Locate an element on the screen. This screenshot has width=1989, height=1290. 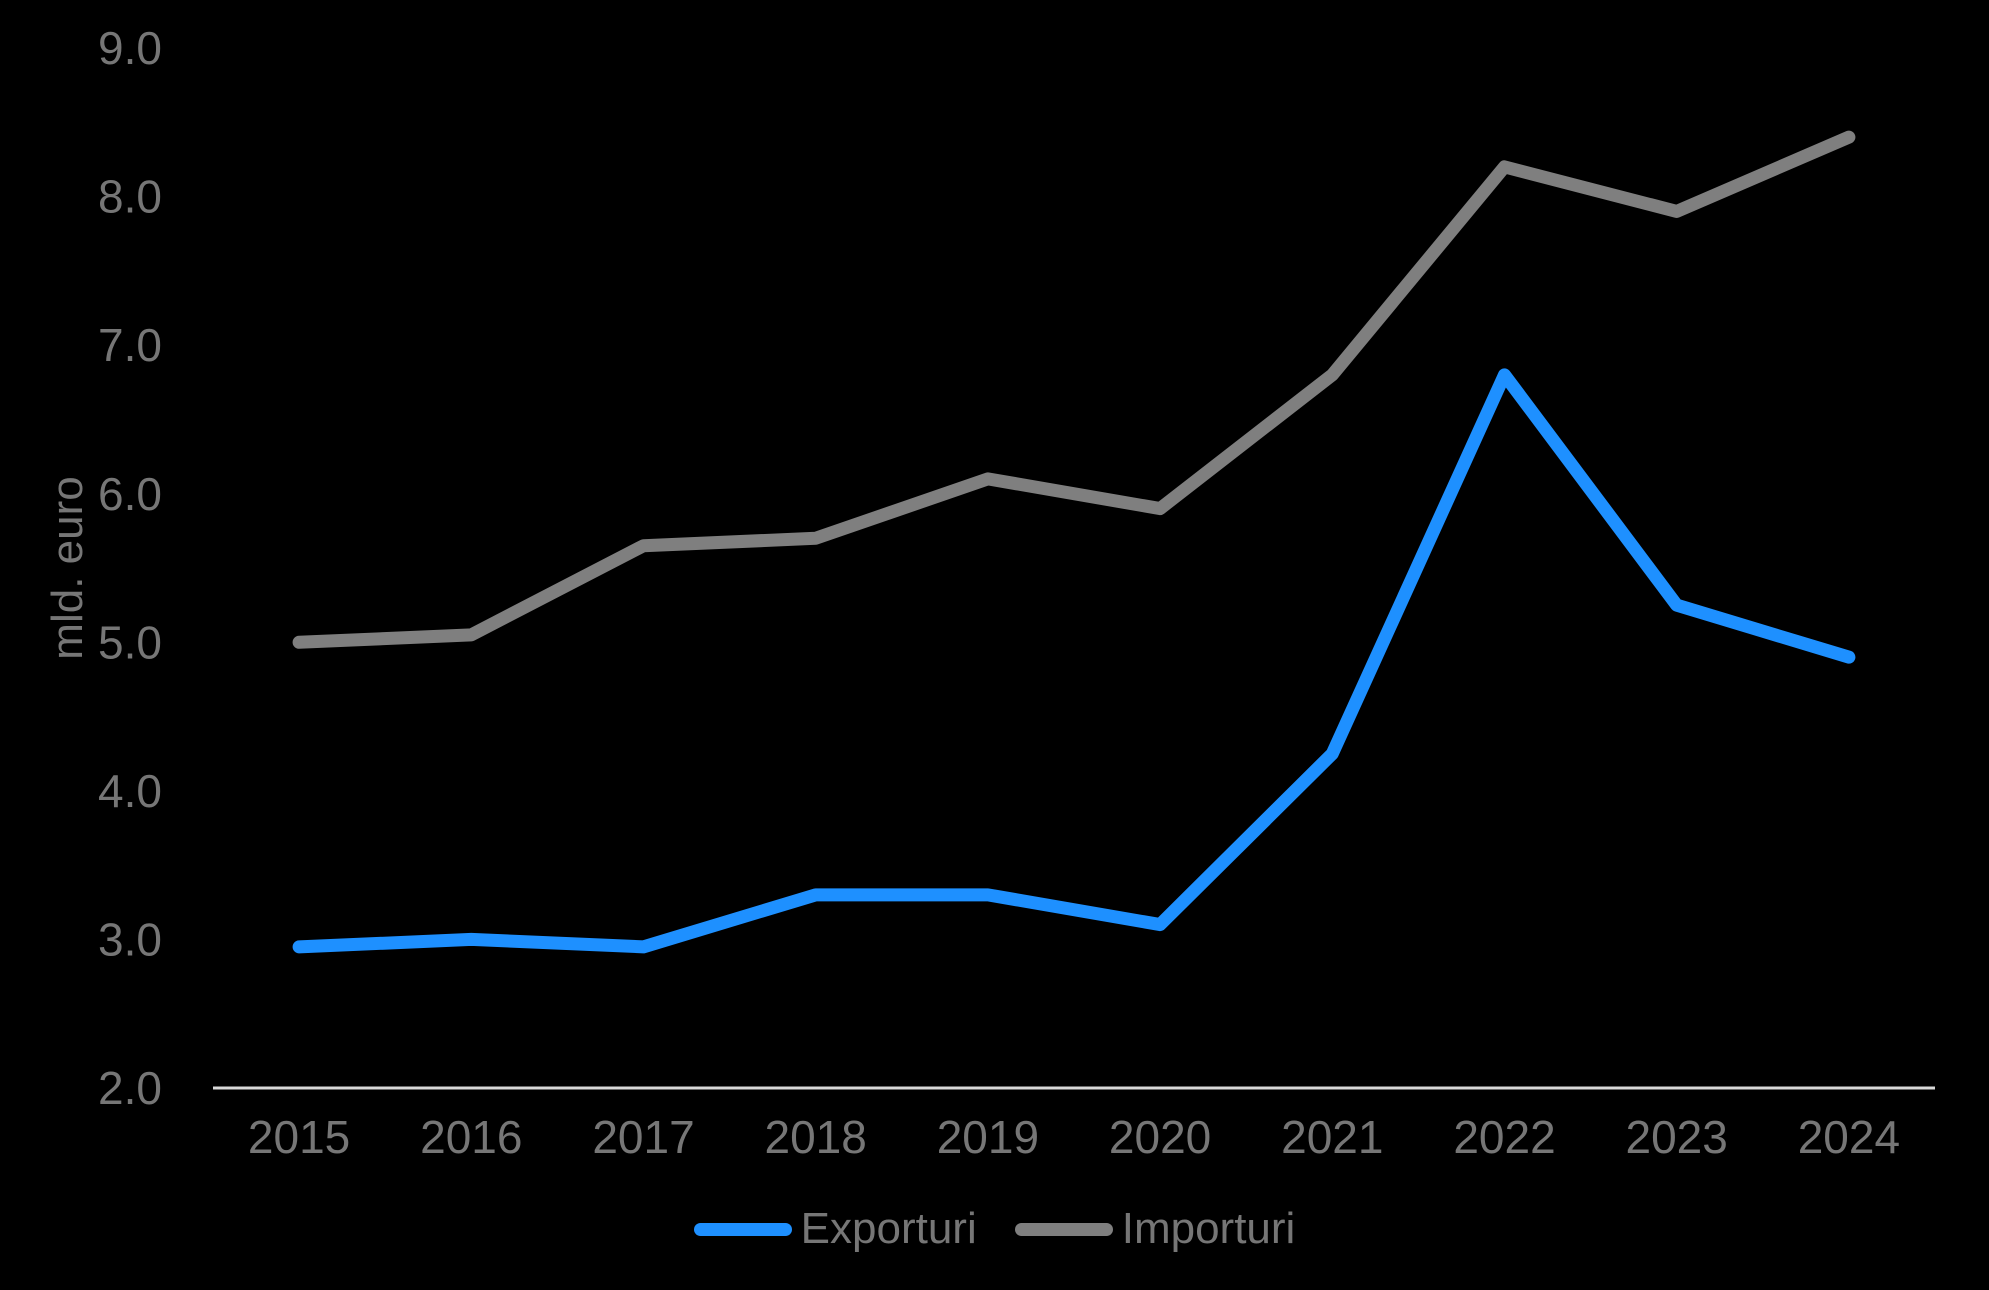
x-tick-label: 2019 is located at coordinates (988, 1137).